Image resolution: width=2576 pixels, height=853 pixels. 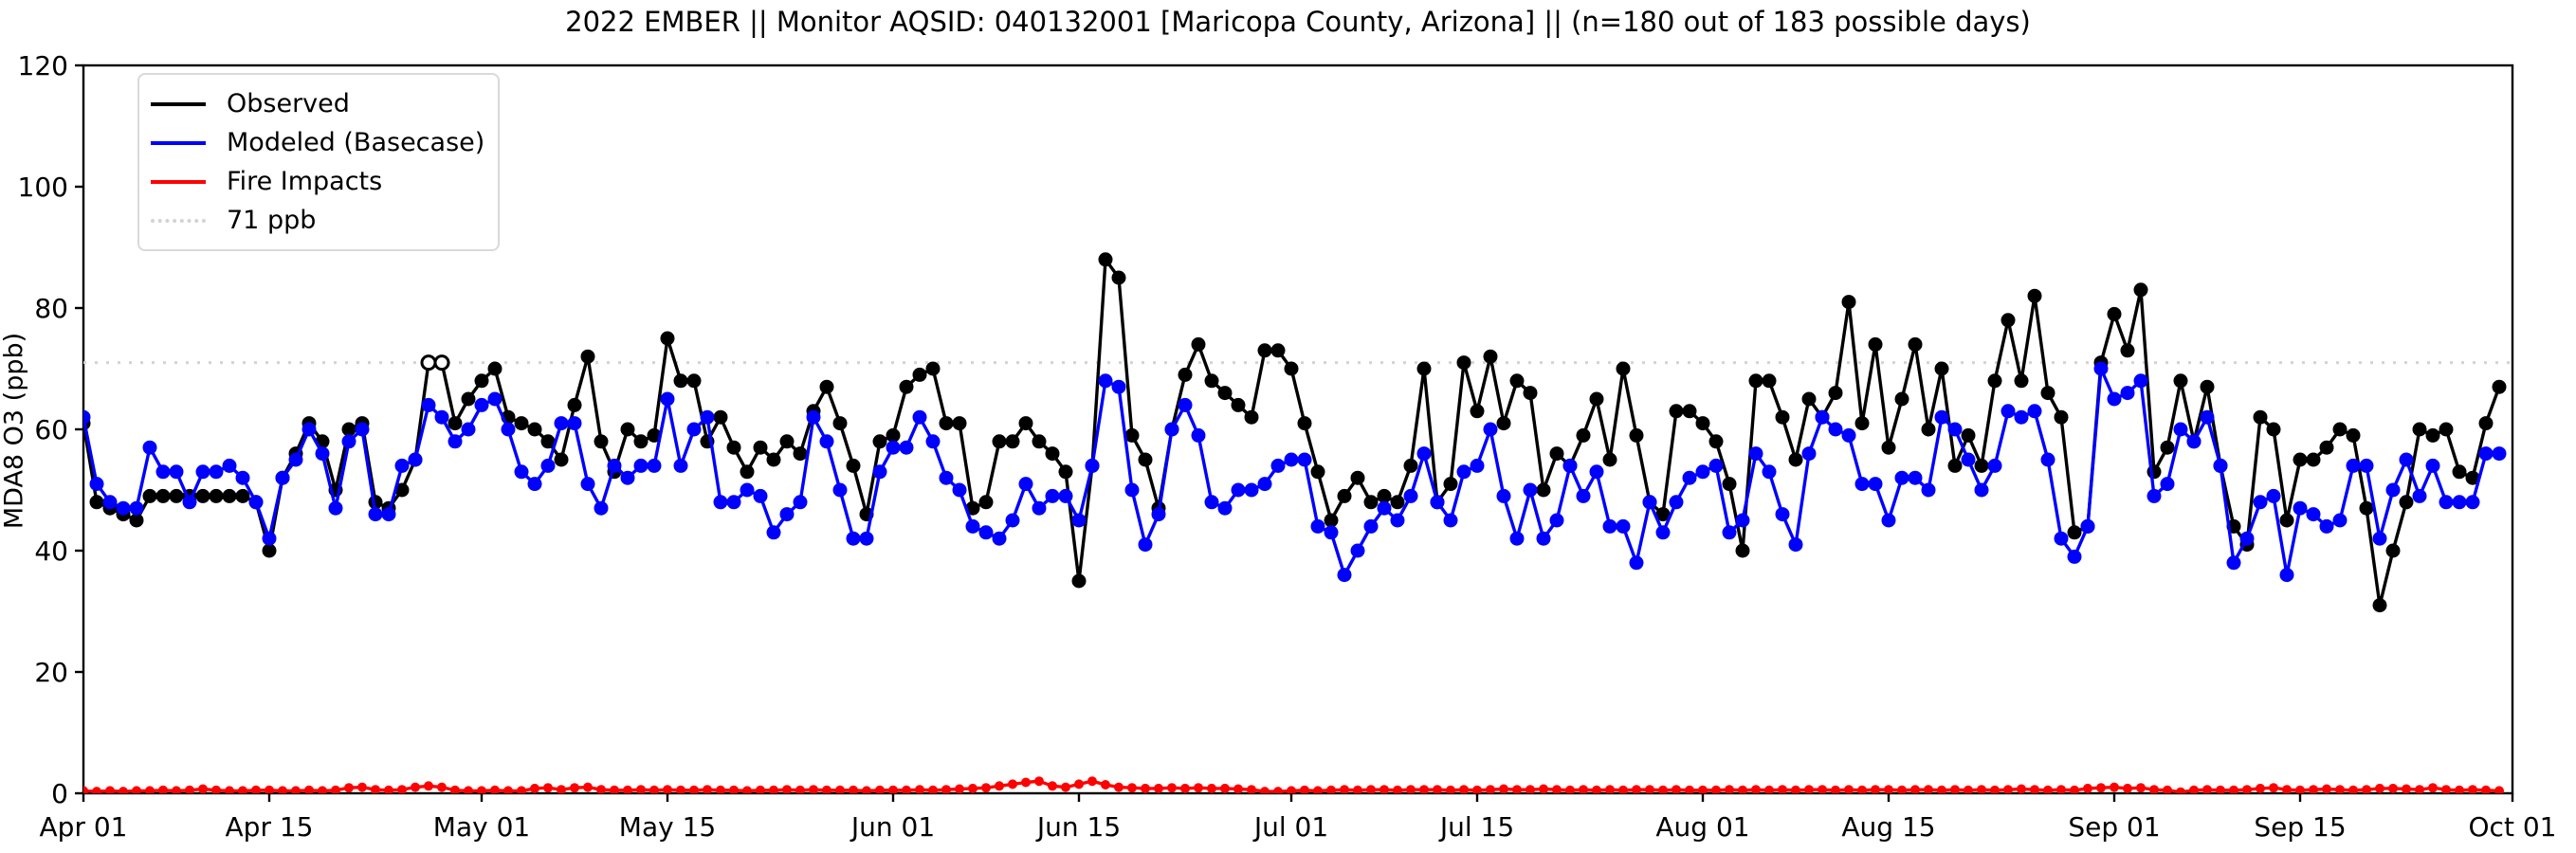 I want to click on y-tick-label: 60, so click(x=51, y=429).